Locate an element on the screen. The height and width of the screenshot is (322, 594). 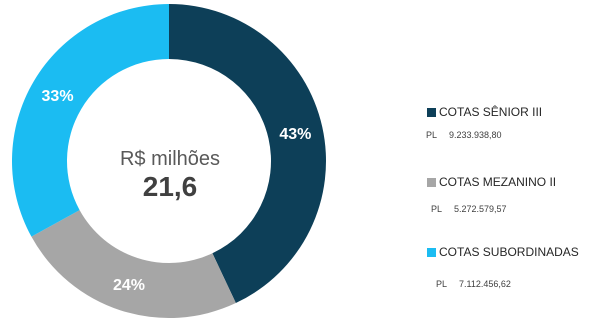
legend-item-subordinadas: COTAS SUBORDINADAS is located at coordinates (503, 252).